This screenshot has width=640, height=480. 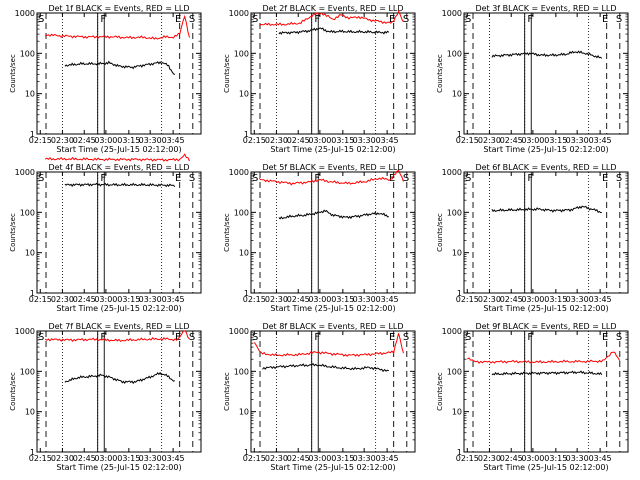 I want to click on panel-title: Det 6f BLACK = Events, RED = LLD, so click(x=545, y=167).